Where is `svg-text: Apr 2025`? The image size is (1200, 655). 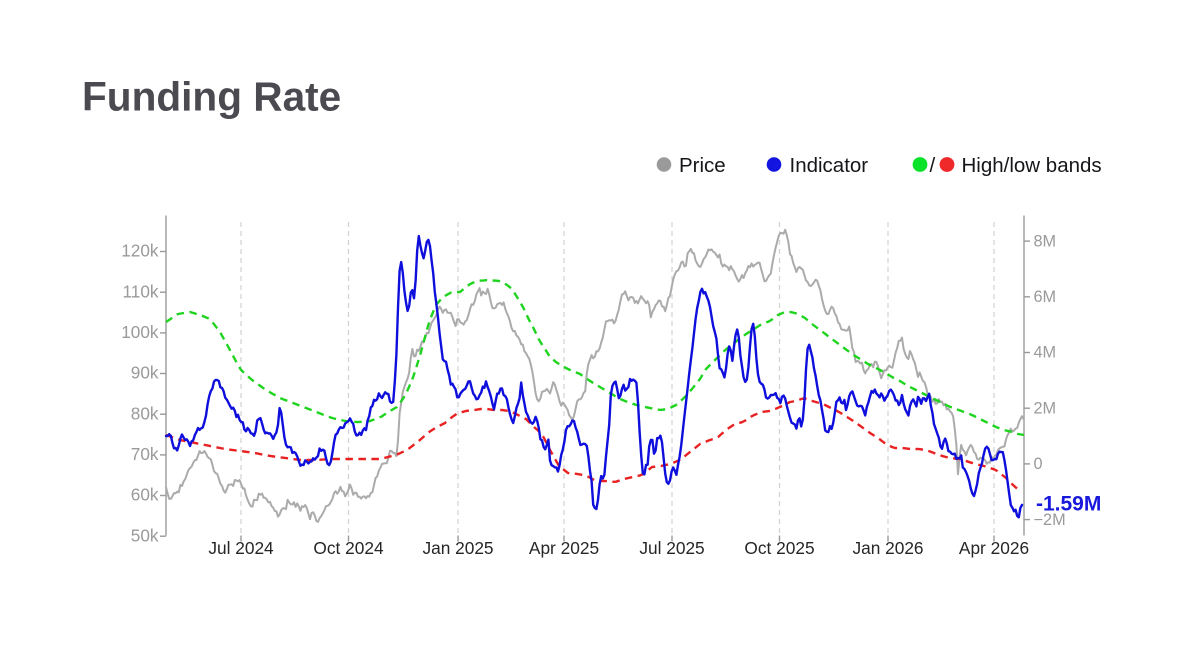 svg-text: Apr 2025 is located at coordinates (564, 548).